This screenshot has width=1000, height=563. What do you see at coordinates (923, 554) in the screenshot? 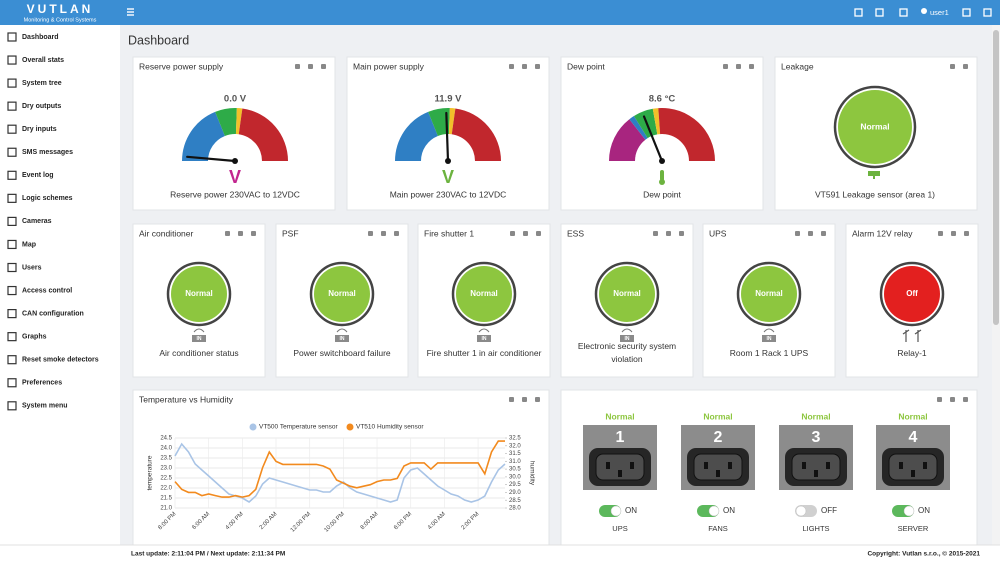
I see `copyright: Copyright: Vutlan s.r.o., © 2015-2021` at bounding box center [923, 554].